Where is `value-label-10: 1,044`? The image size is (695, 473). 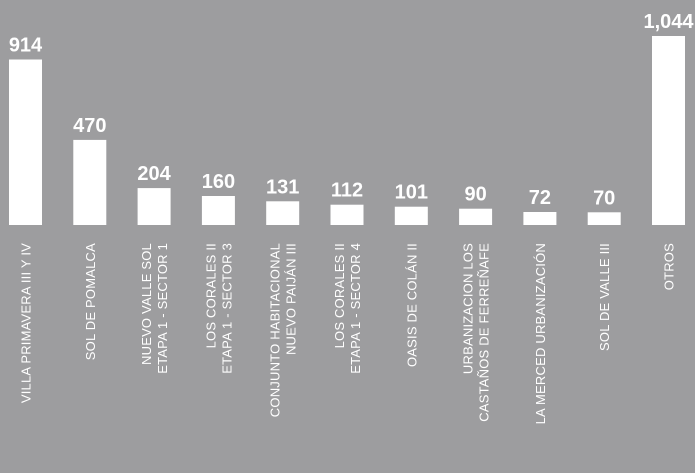 value-label-10: 1,044 is located at coordinates (668, 22).